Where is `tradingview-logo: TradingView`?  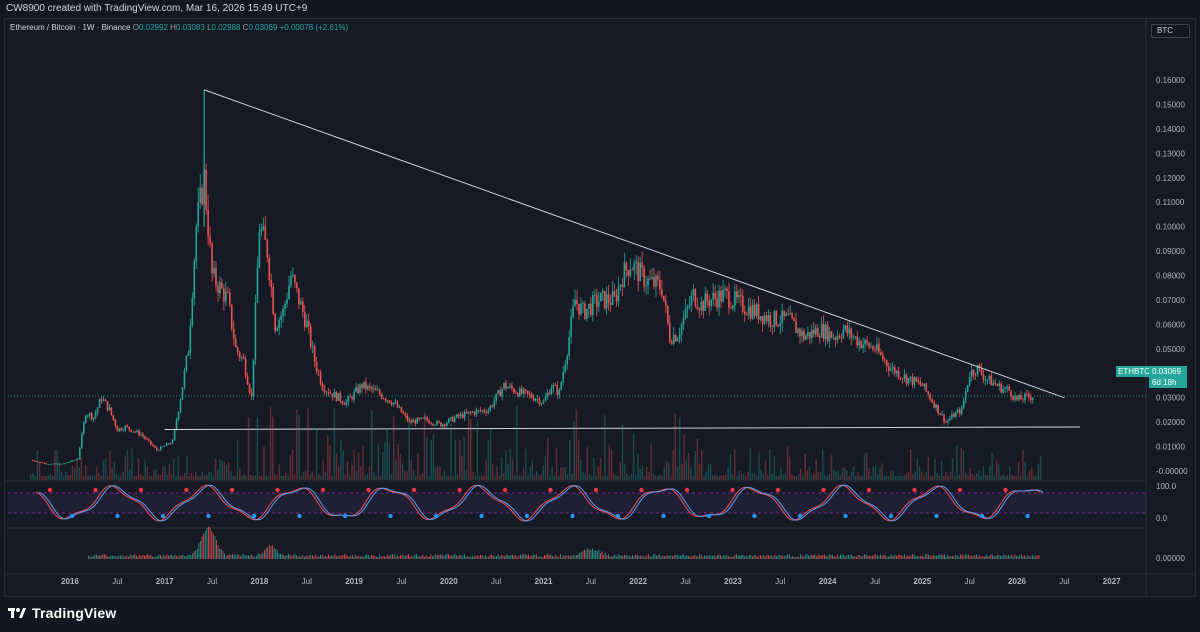
tradingview-logo: TradingView is located at coordinates (62, 613).